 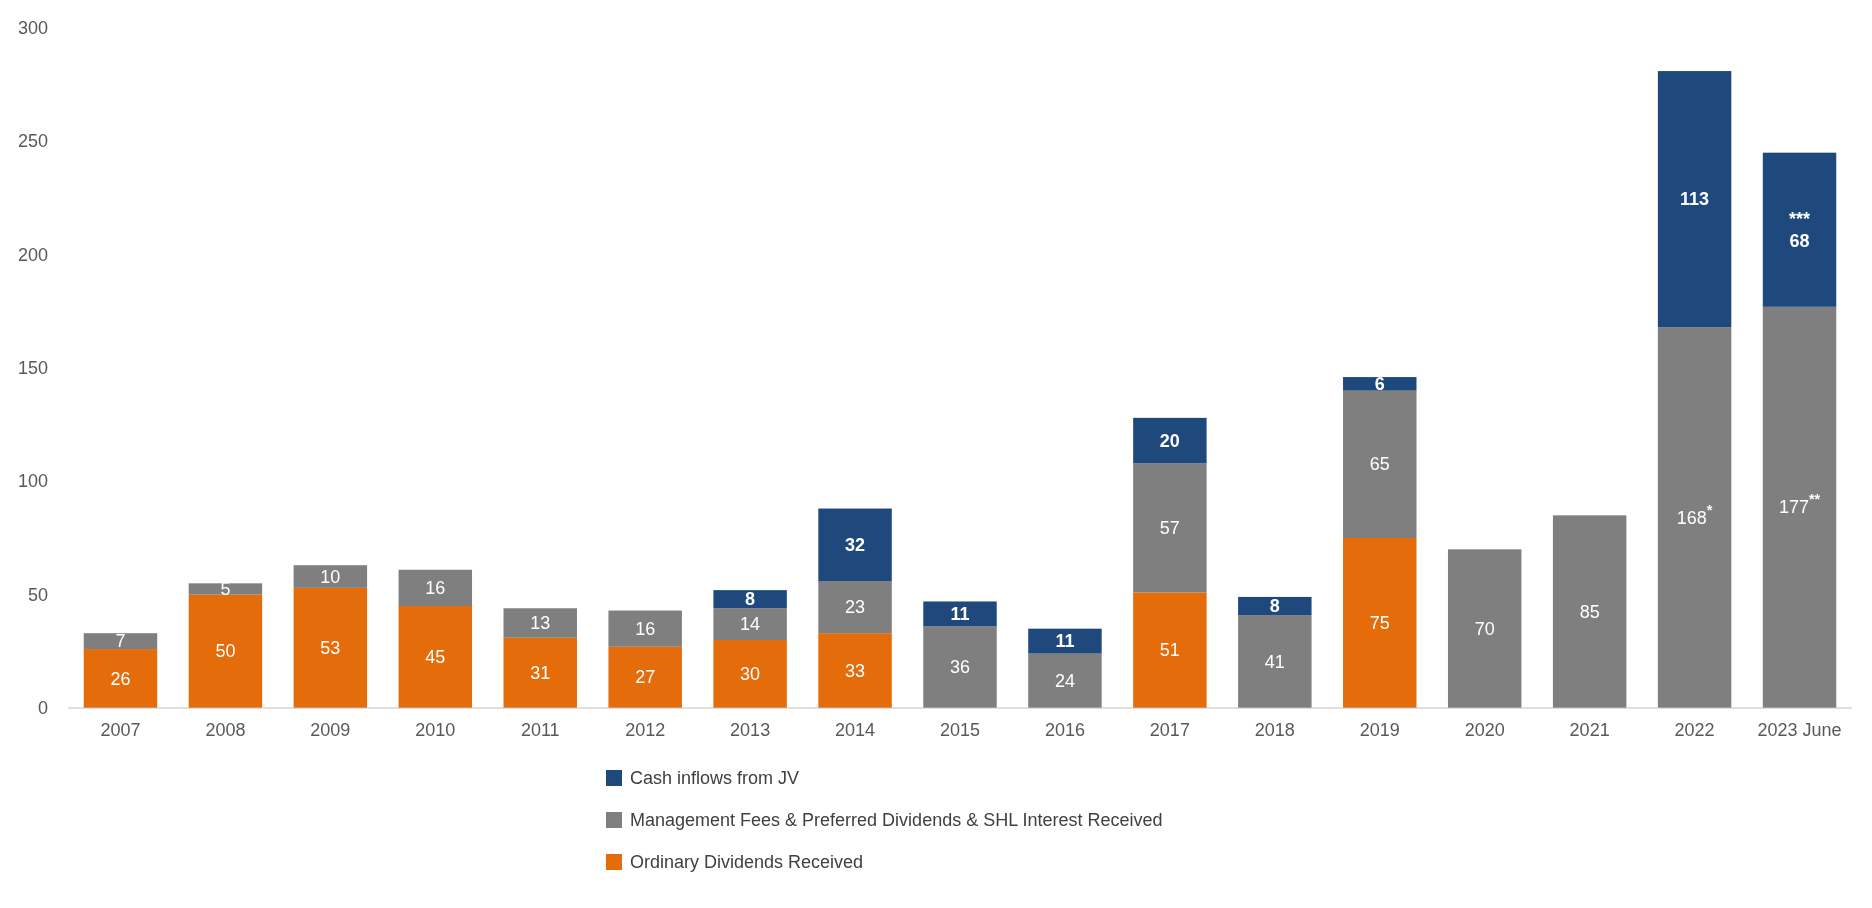 I want to click on x-tick-label: 2017, so click(x=1169, y=730).